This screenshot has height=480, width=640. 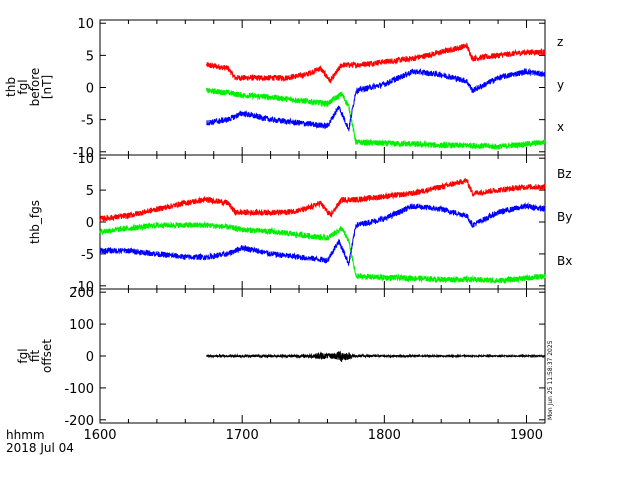 What do you see at coordinates (23, 86) in the screenshot?
I see `y-axis-label-line-2: fgl` at bounding box center [23, 86].